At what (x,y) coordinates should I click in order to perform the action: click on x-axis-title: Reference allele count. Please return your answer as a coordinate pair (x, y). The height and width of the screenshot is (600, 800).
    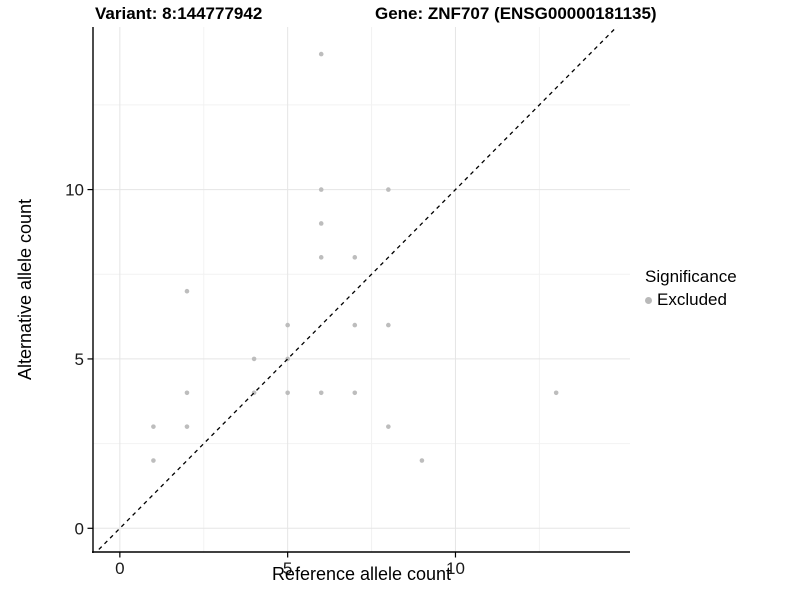
    Looking at the image, I should click on (361, 574).